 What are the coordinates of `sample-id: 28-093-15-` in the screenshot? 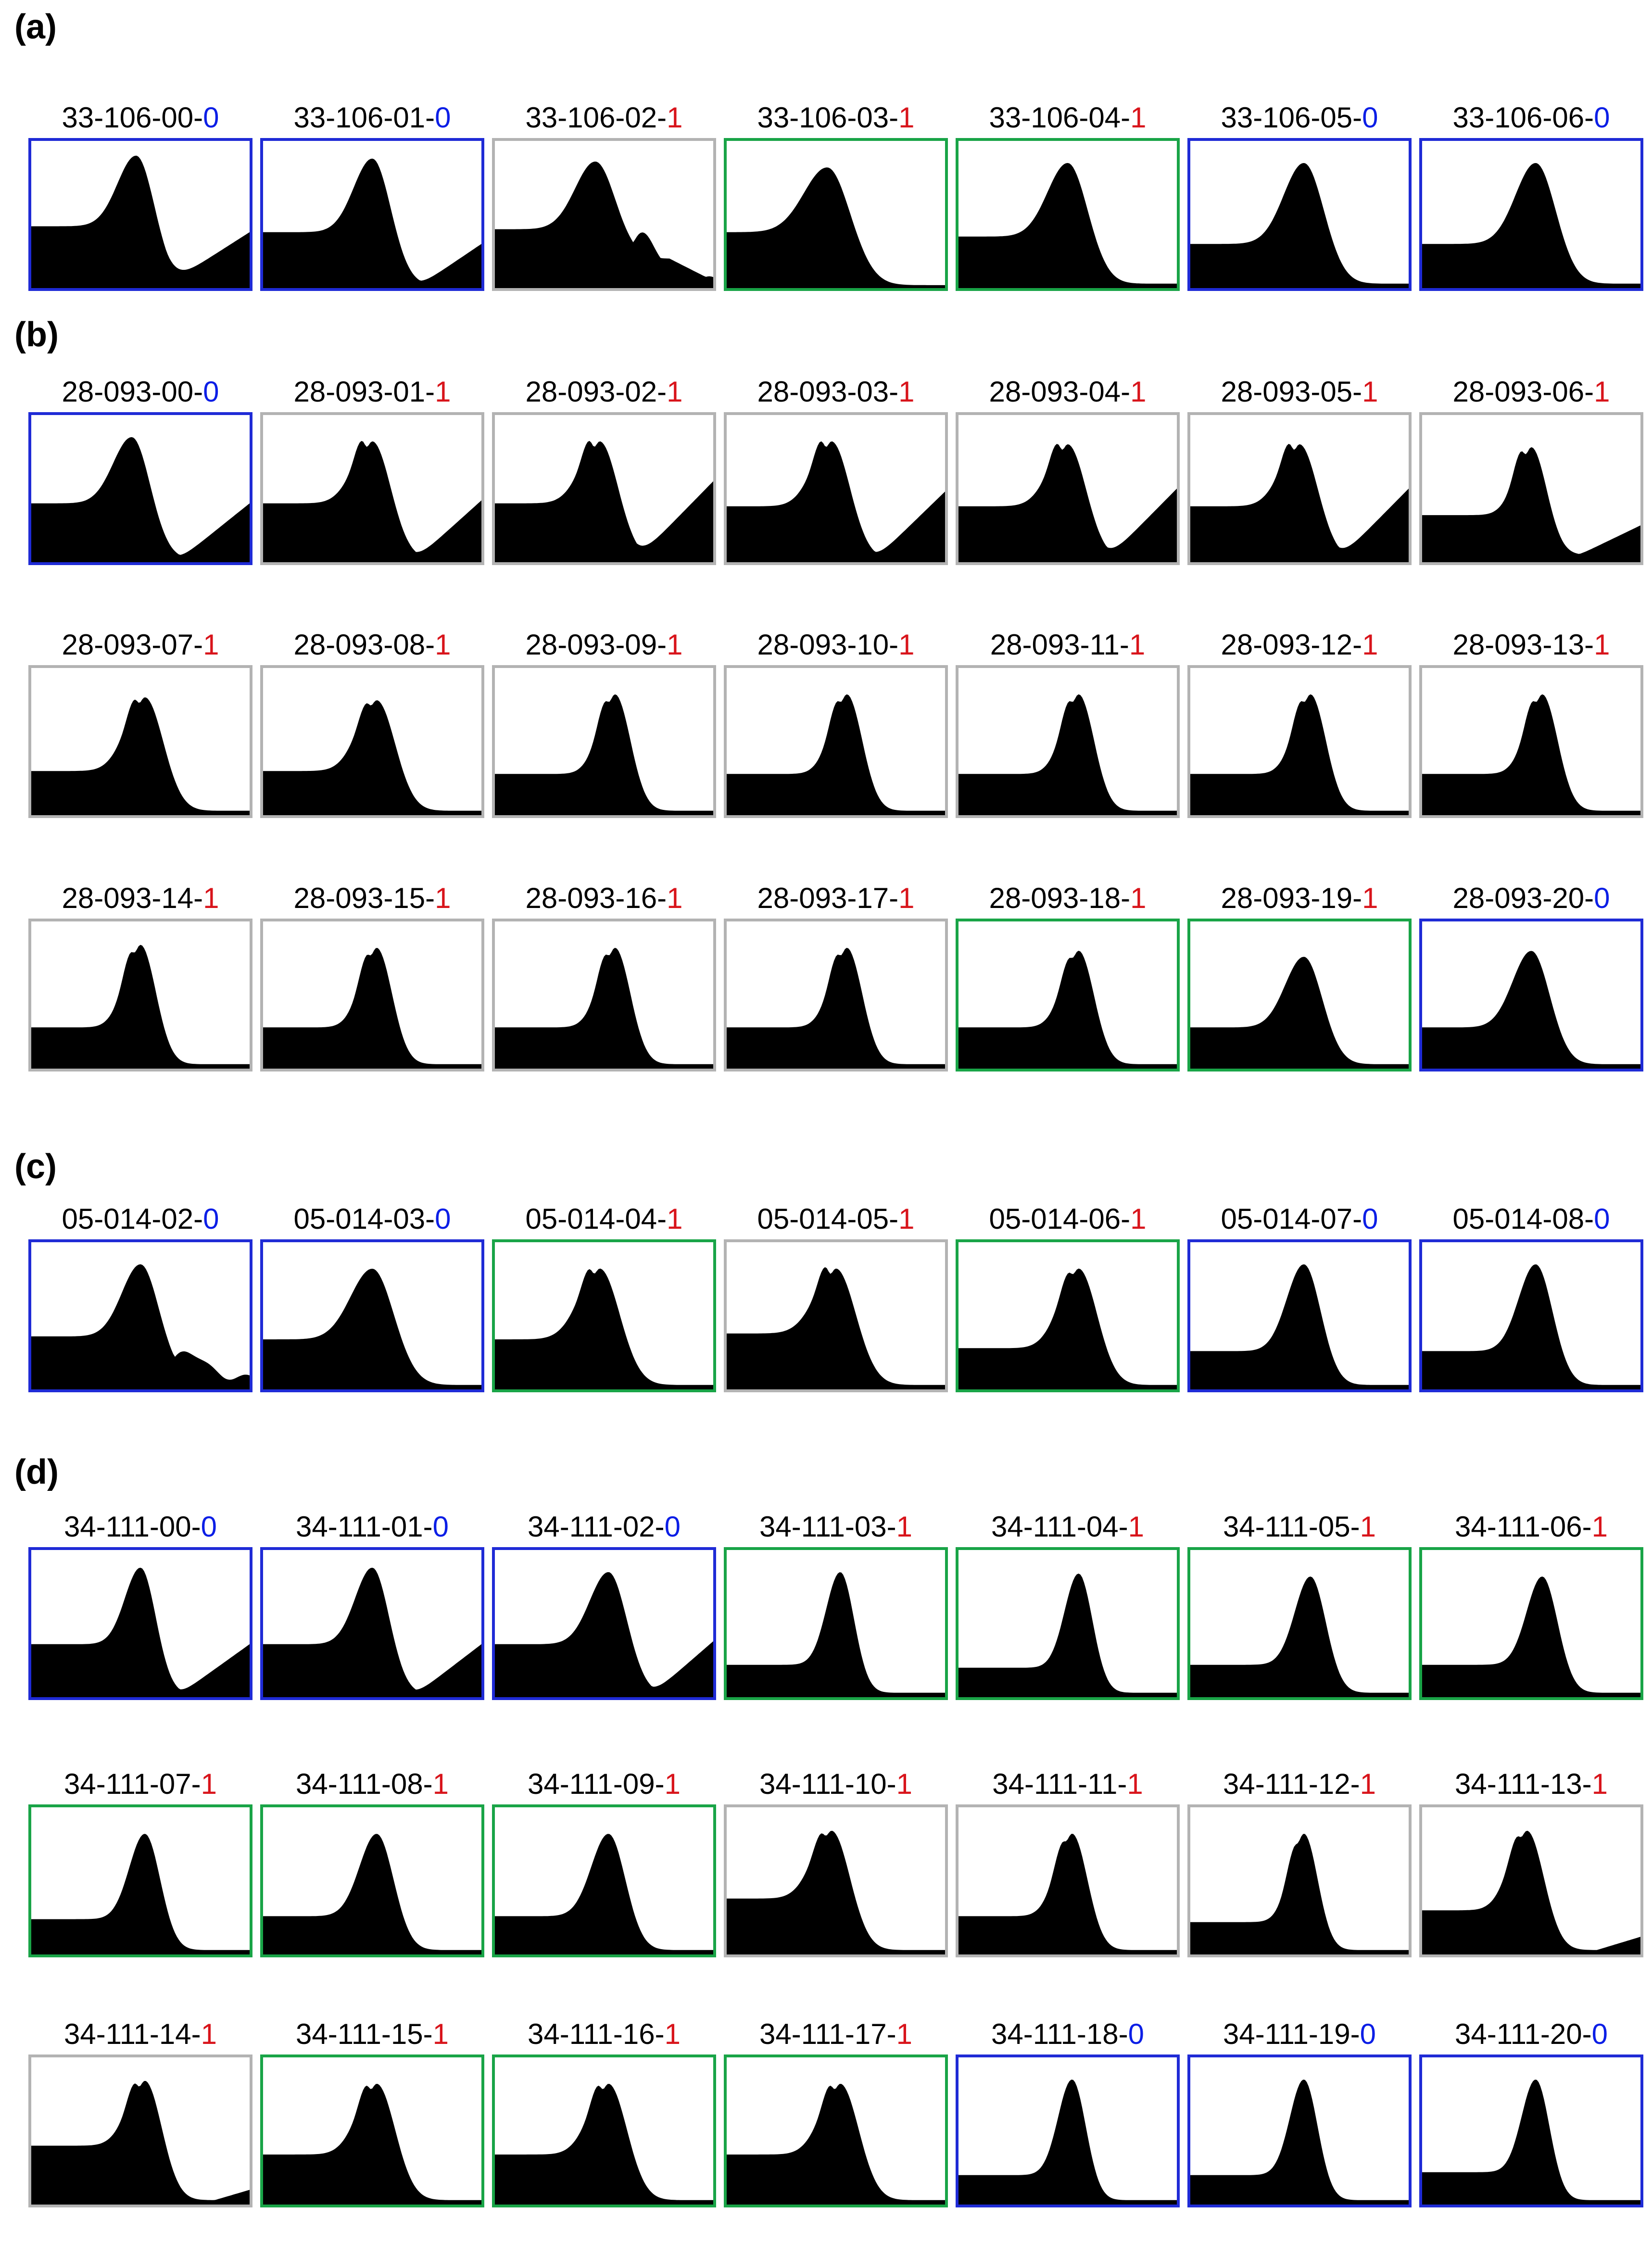 It's located at (364, 898).